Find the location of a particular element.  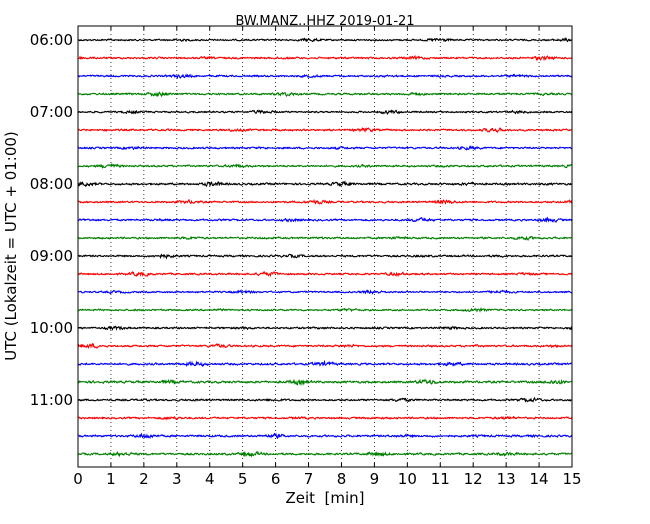

y-tick-label: 09:00 is located at coordinates (51, 256).